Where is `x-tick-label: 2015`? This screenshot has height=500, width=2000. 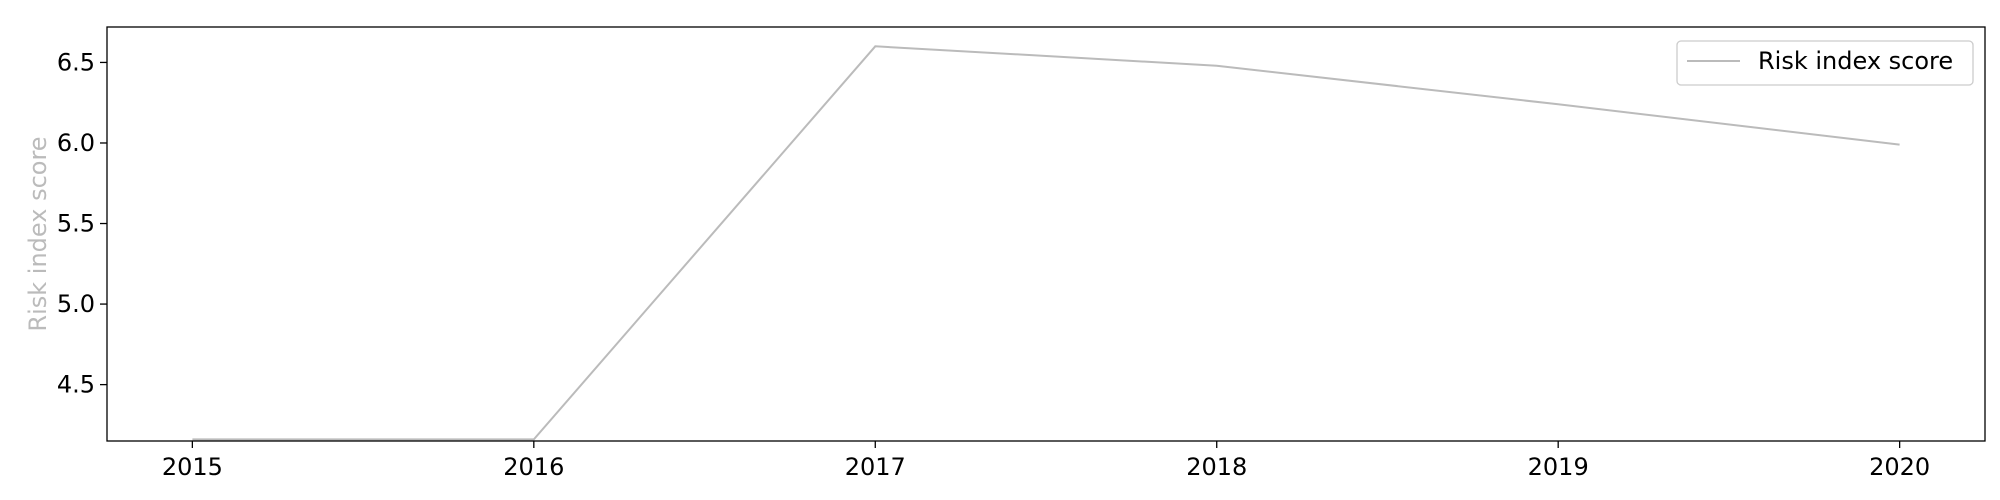 x-tick-label: 2015 is located at coordinates (192, 467).